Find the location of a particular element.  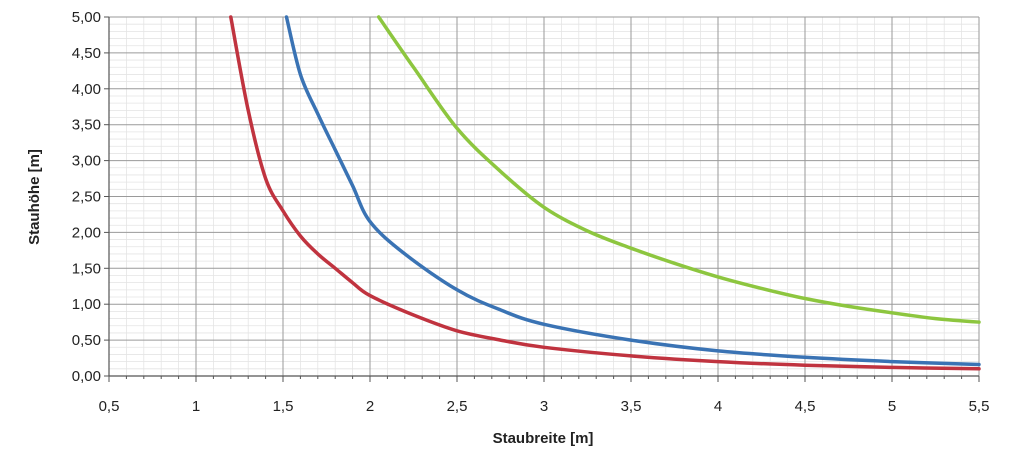

x-tick-label: 3 is located at coordinates (544, 406).